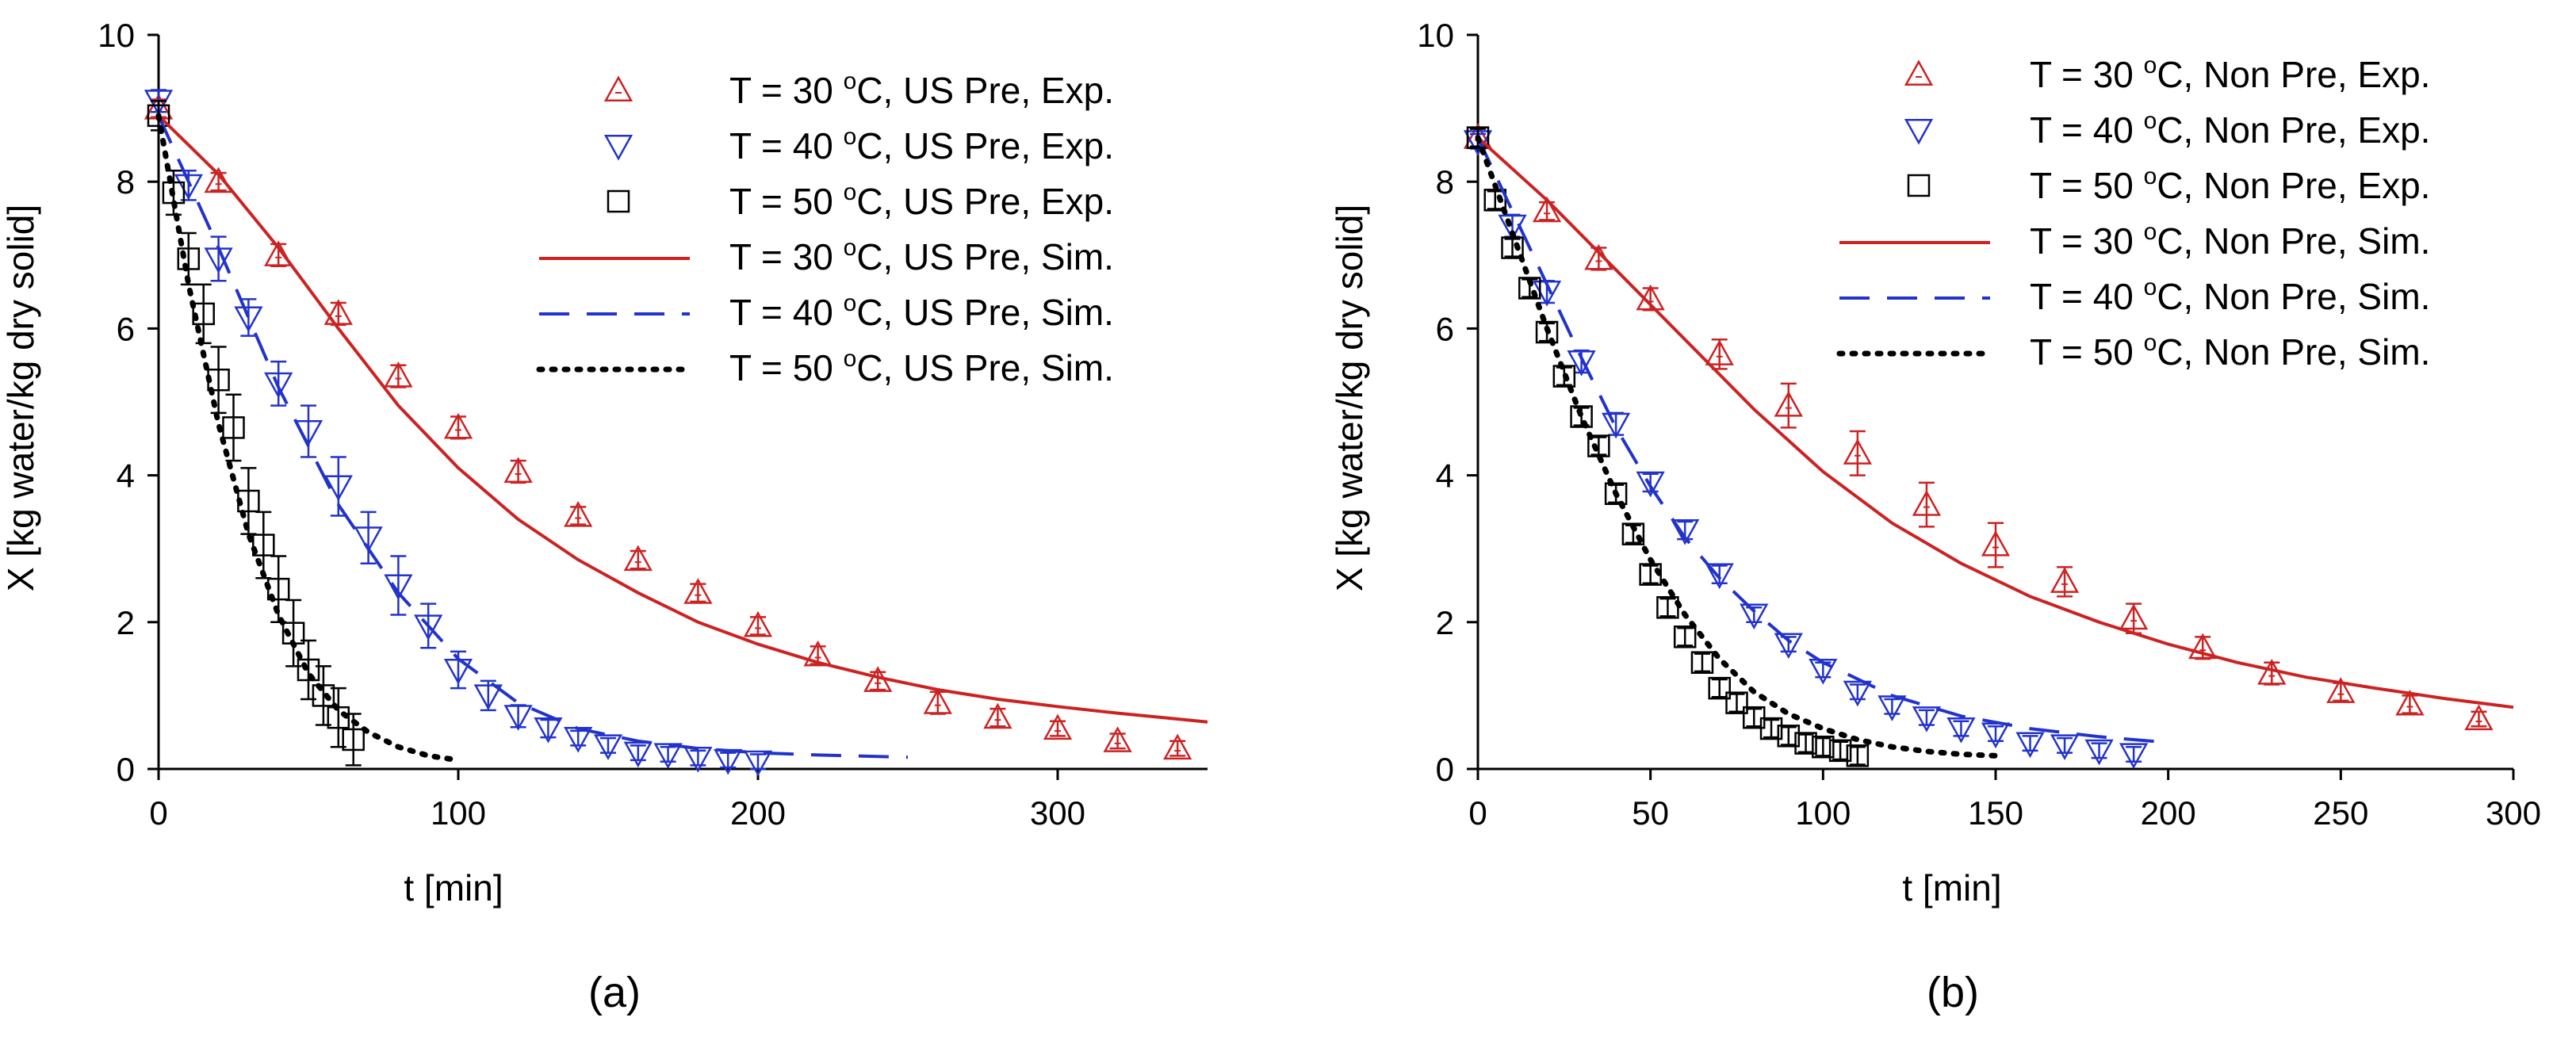 This screenshot has height=1048, width=2576. What do you see at coordinates (2340, 813) in the screenshot?
I see `panel-b-xtick-label: 250` at bounding box center [2340, 813].